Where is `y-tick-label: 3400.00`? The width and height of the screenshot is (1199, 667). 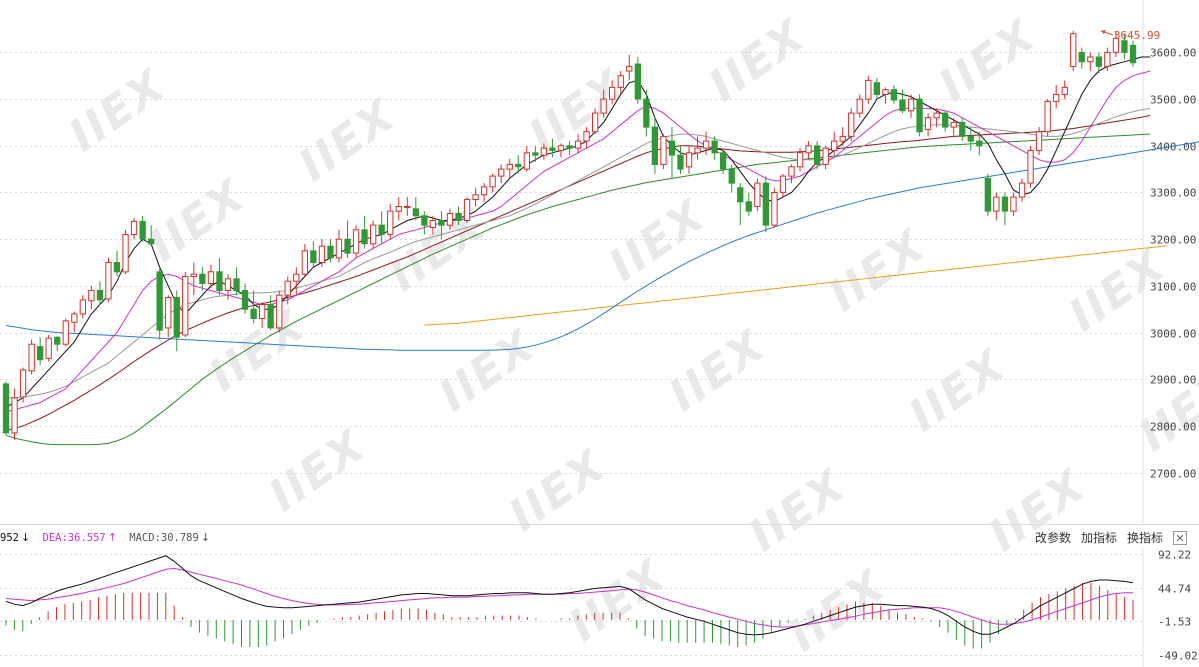 y-tick-label: 3400.00 is located at coordinates (1173, 147).